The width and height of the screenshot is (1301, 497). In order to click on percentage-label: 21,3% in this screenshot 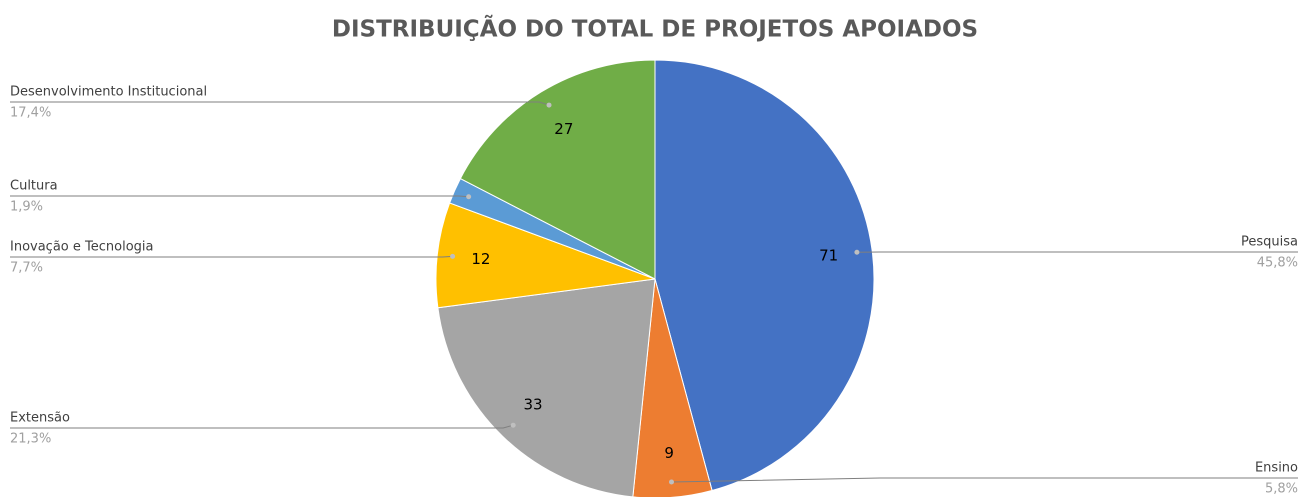, I will do `click(30, 439)`.